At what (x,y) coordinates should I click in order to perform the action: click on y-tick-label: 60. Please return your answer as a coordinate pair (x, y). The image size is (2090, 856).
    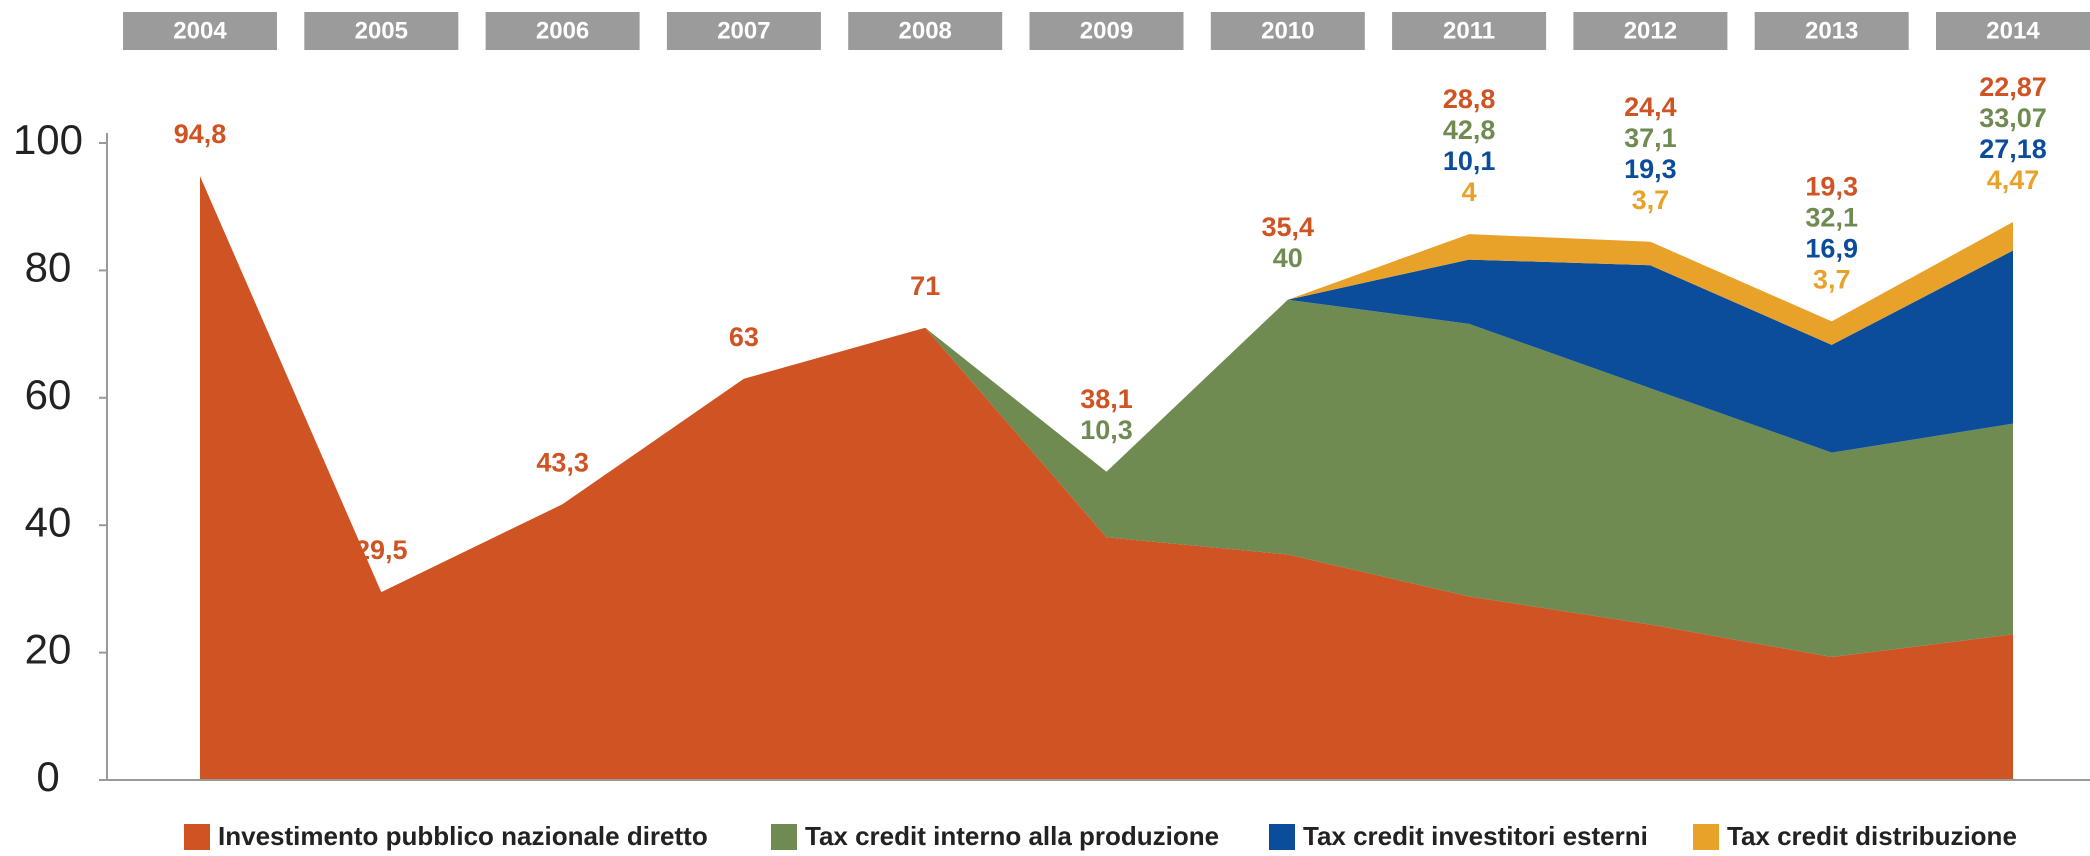
    Looking at the image, I should click on (48, 394).